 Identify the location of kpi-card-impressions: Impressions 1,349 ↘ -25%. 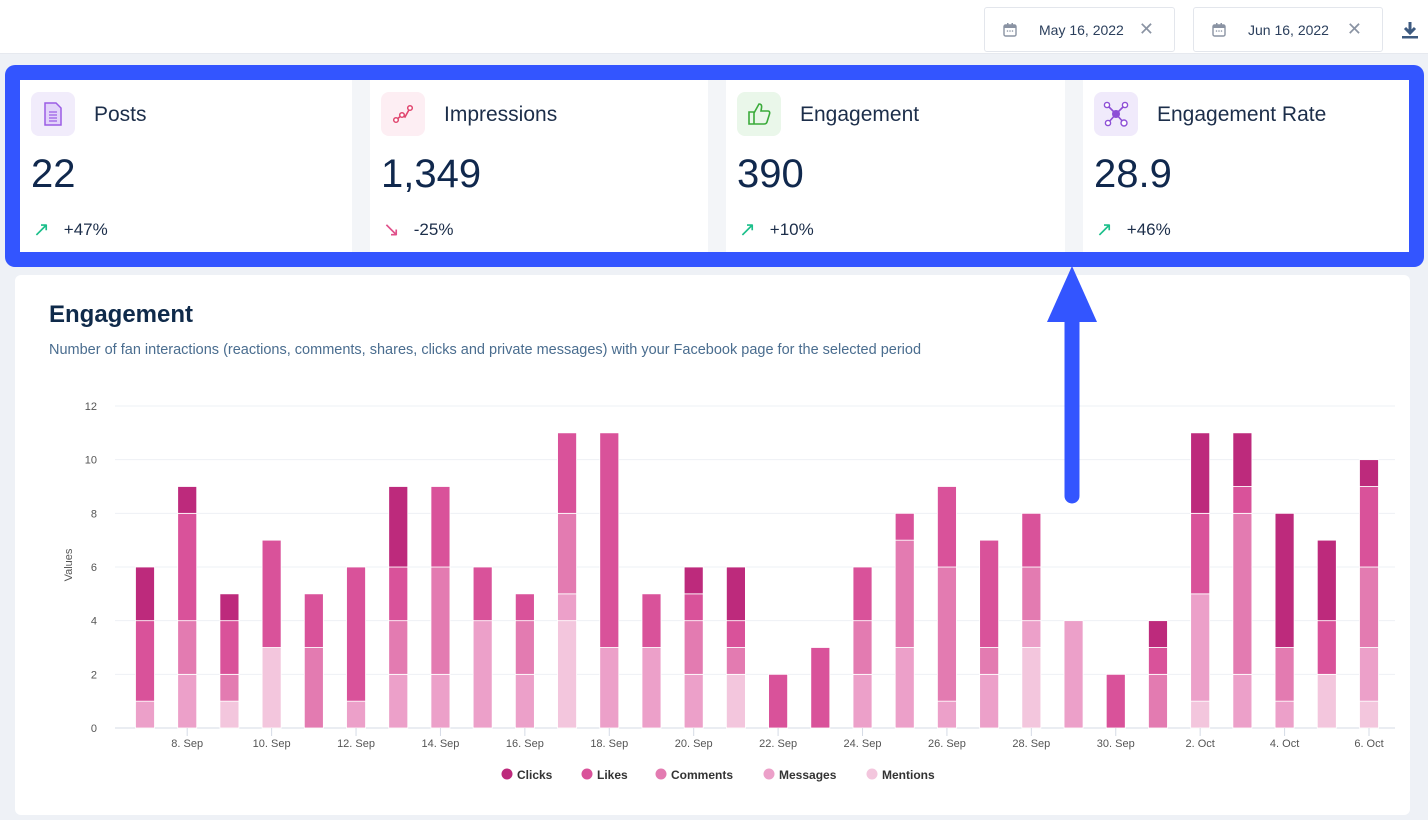
(539, 166).